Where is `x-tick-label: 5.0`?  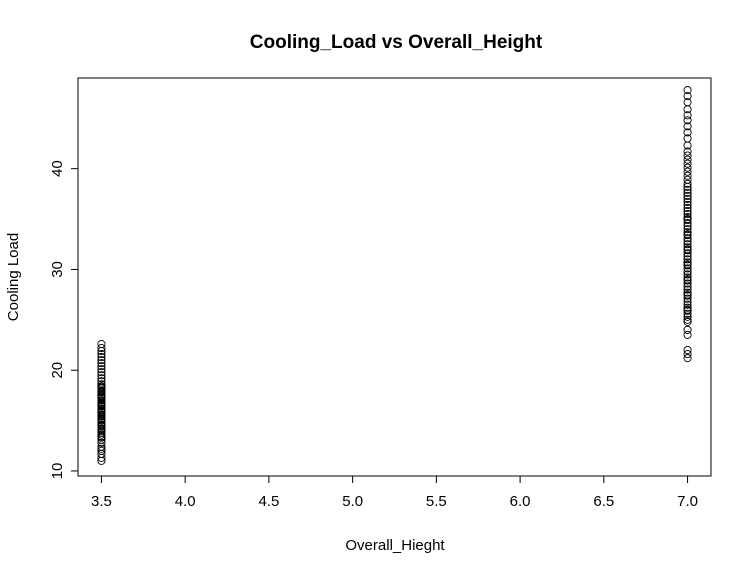
x-tick-label: 5.0 is located at coordinates (352, 501).